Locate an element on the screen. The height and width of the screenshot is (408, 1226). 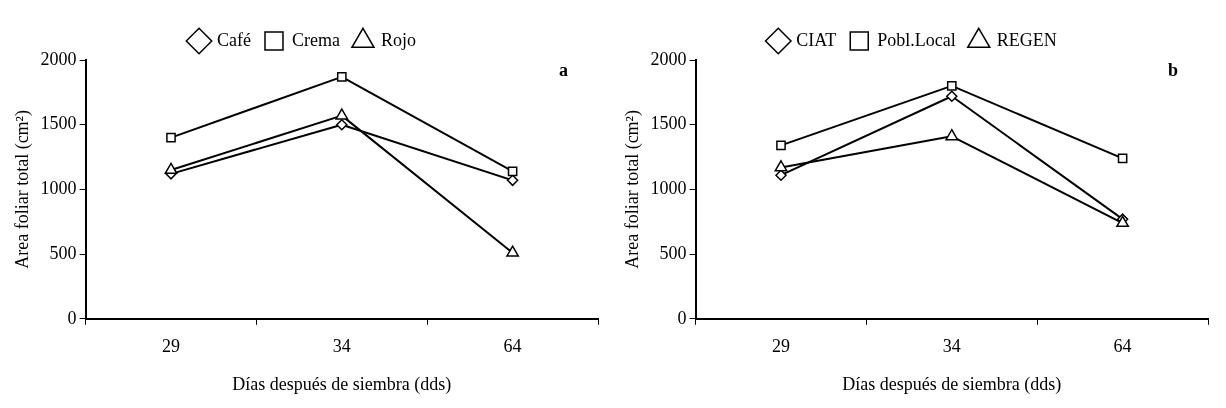
legend-label: Crema is located at coordinates (316, 39).